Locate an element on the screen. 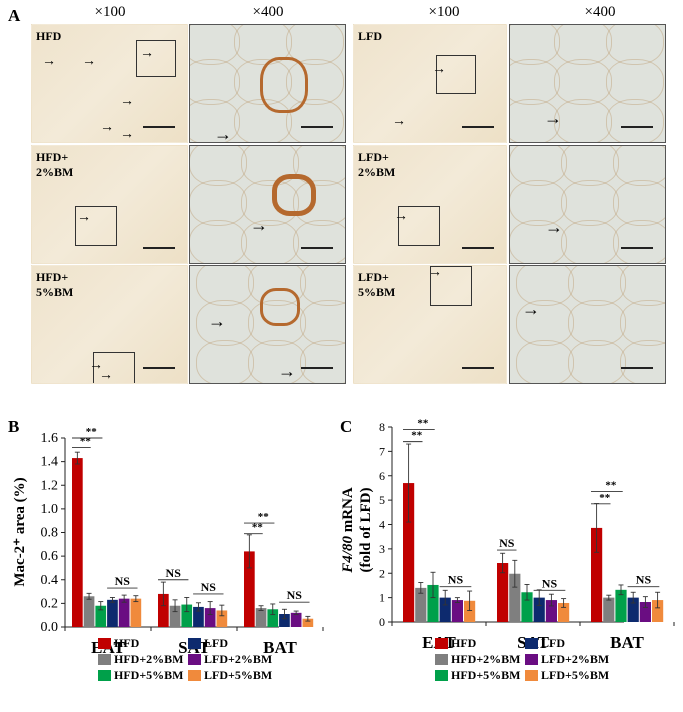 Image resolution: width=683 pixels, height=712 pixels. bar-hfd-5-bm-eat is located at coordinates (101, 616).